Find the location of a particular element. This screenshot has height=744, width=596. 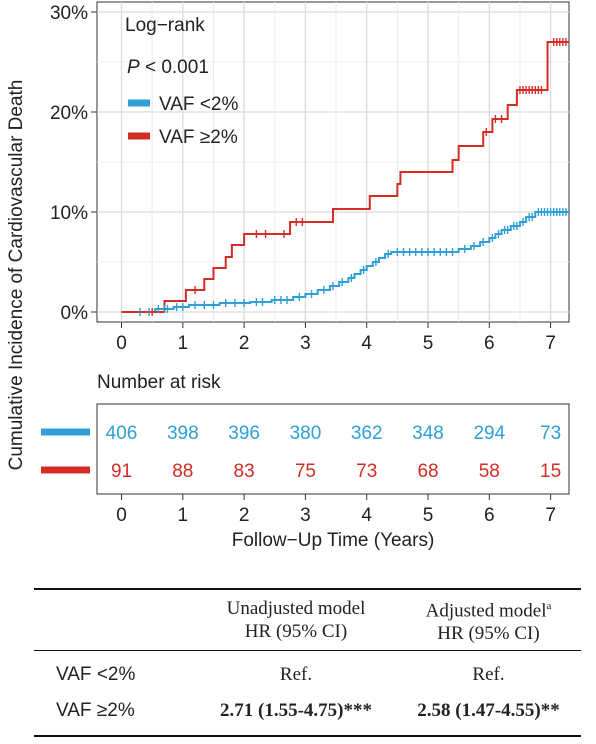

risk-x-tick-label: 4 is located at coordinates (366, 515).